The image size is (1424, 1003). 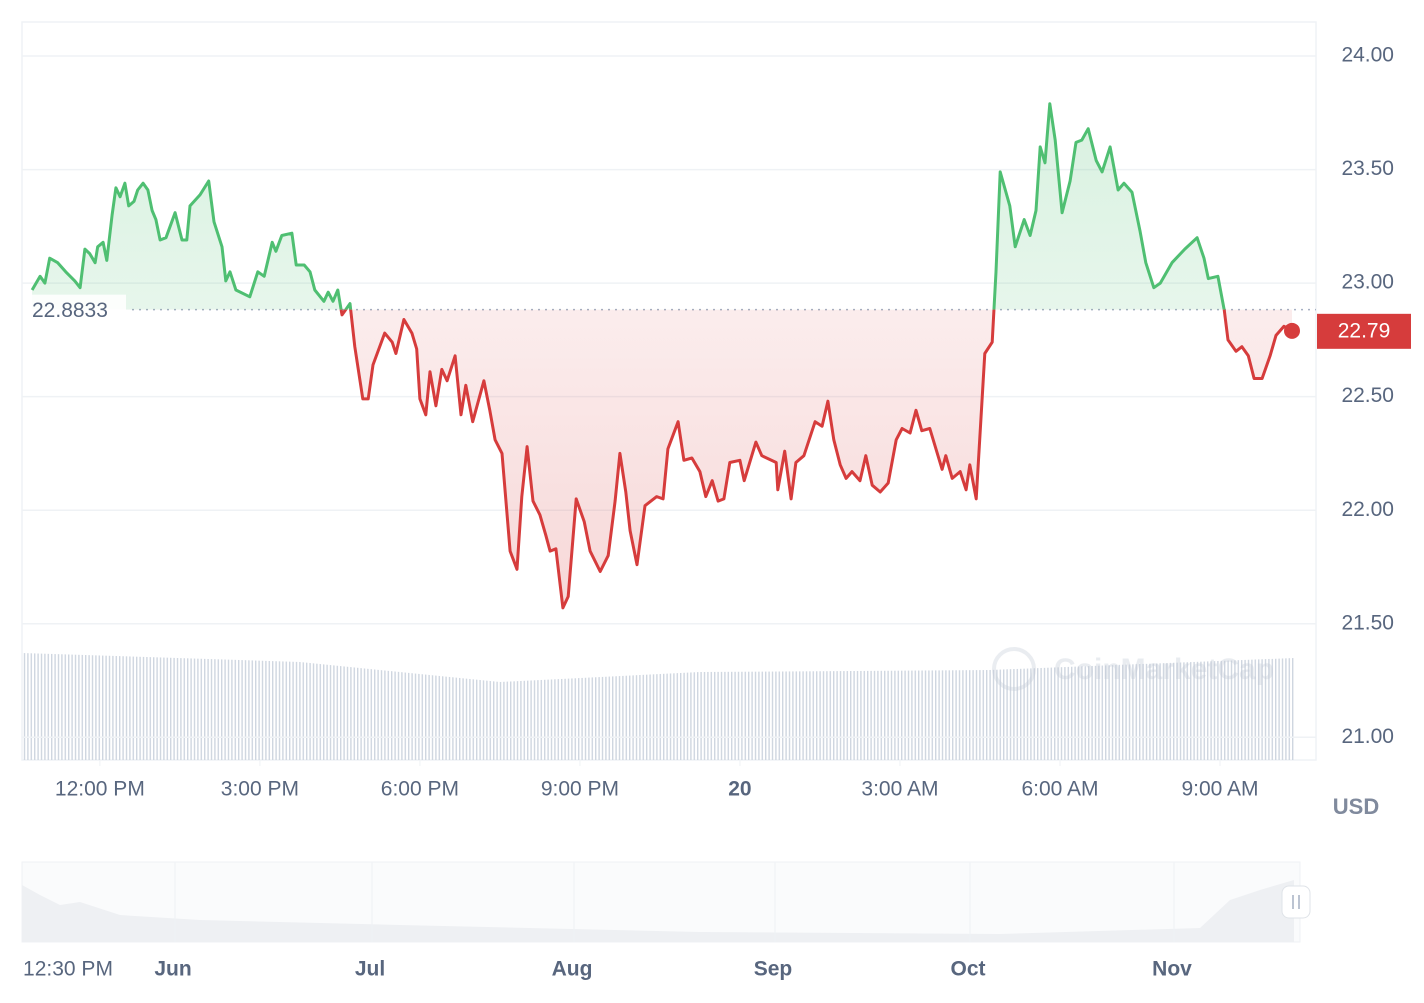 What do you see at coordinates (1367, 395) in the screenshot?
I see `y-tick-label: 22.50` at bounding box center [1367, 395].